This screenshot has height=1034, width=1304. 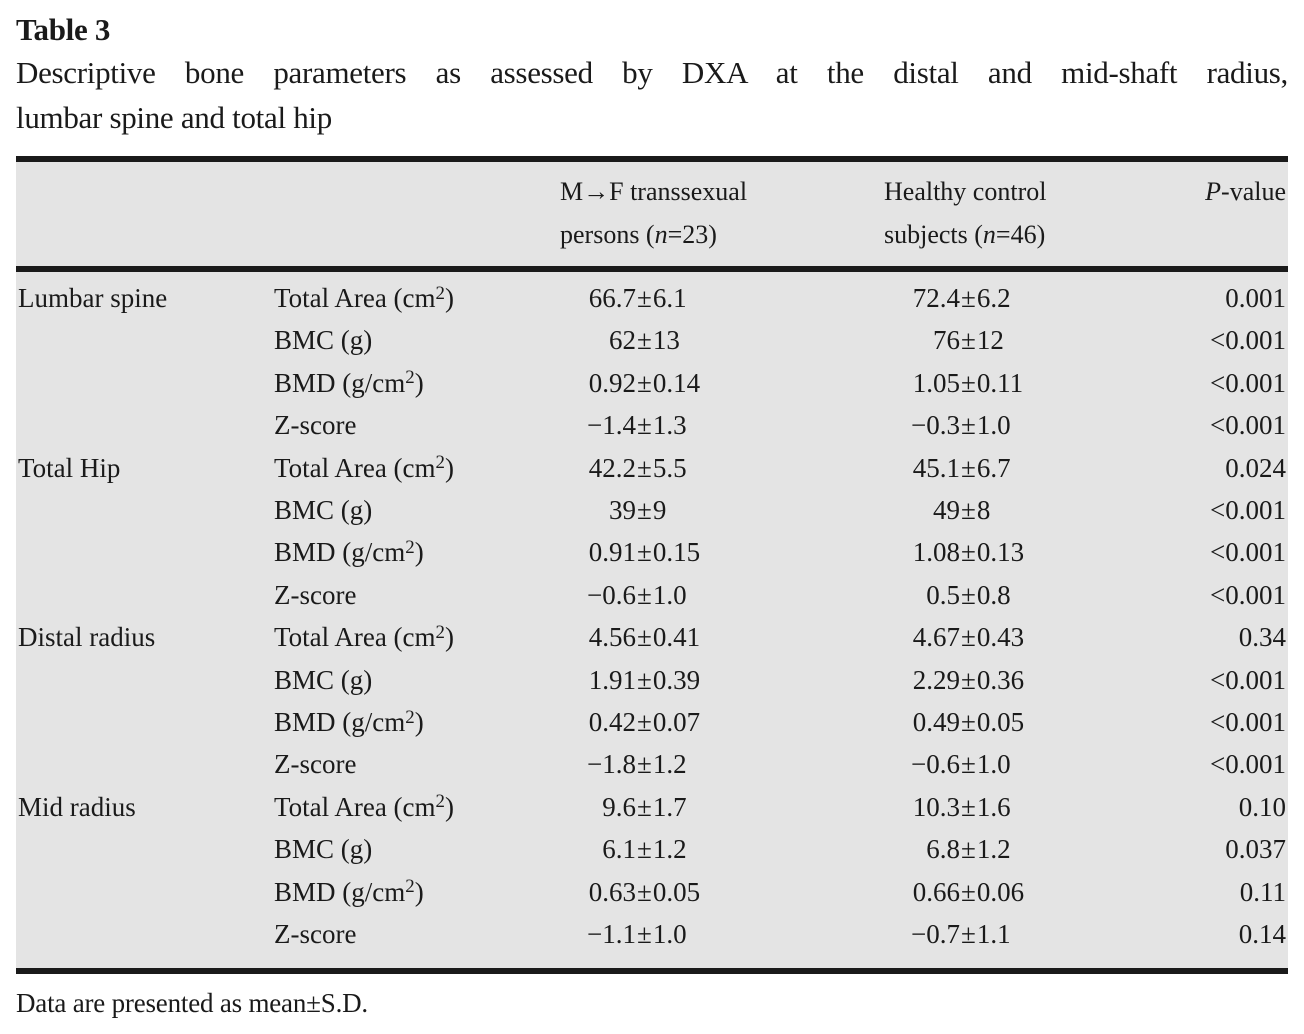 I want to click on header-parameter, so click(x=416, y=215).